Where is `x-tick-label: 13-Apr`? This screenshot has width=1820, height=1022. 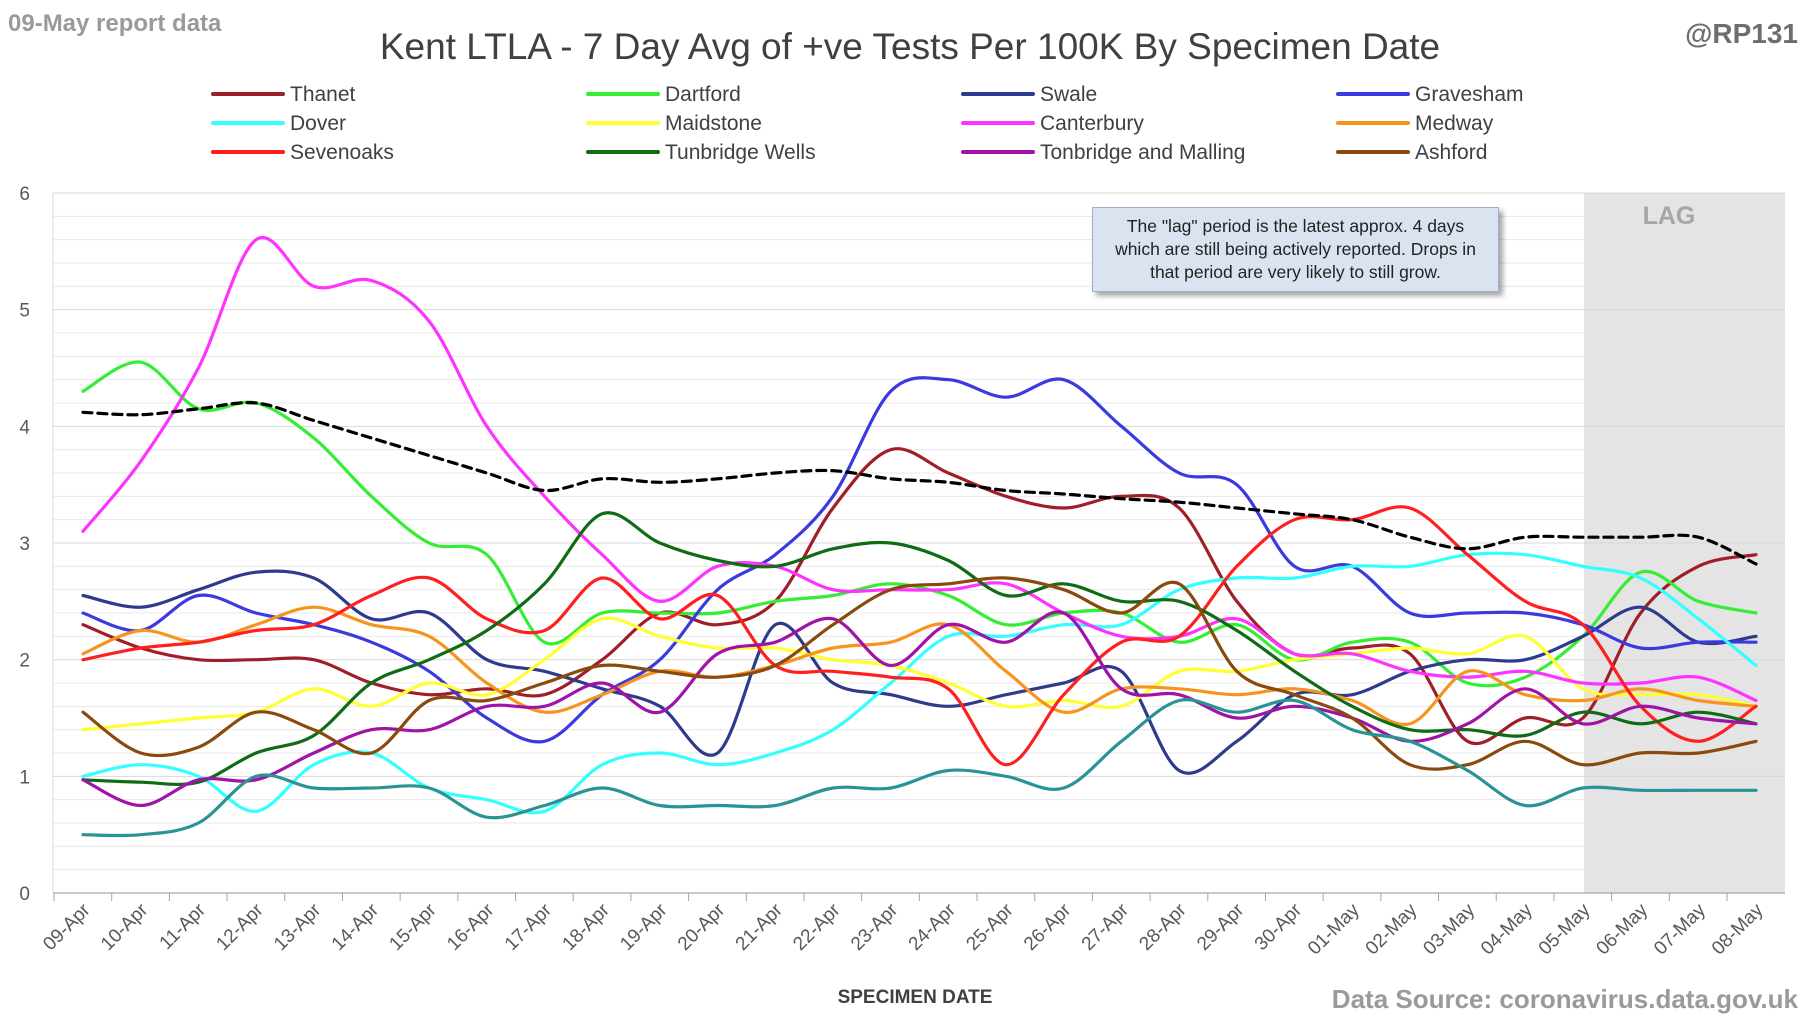
x-tick-label: 13-Apr is located at coordinates (298, 927).